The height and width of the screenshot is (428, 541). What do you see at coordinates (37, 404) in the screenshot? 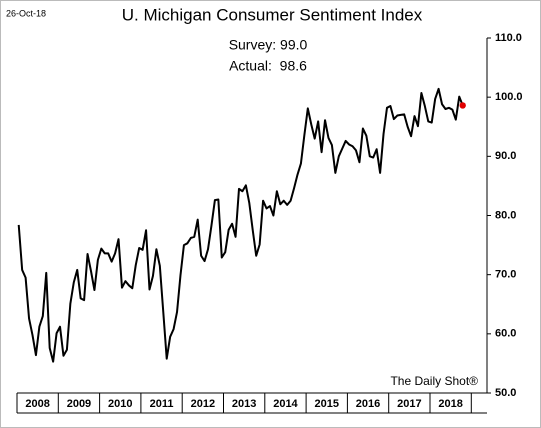
I see `x-tick-label: 2008` at bounding box center [37, 404].